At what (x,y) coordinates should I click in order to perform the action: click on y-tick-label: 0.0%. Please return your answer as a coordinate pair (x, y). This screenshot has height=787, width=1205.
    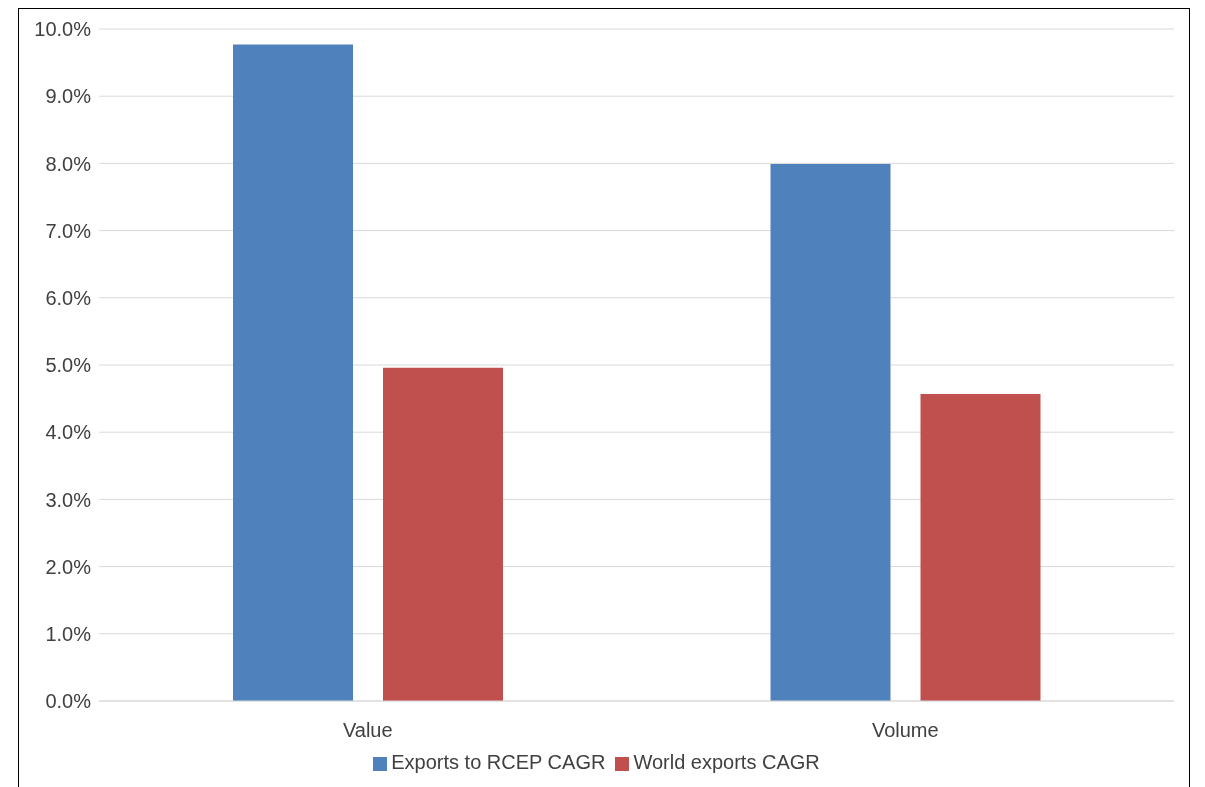
    Looking at the image, I should click on (68, 701).